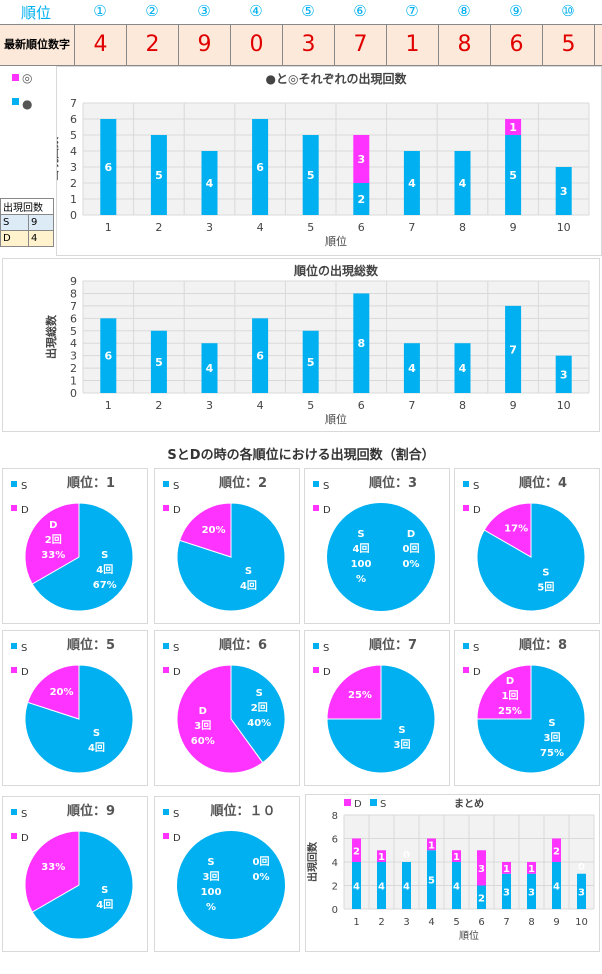  I want to click on rank-header-cell: ⑤, so click(308, 11).